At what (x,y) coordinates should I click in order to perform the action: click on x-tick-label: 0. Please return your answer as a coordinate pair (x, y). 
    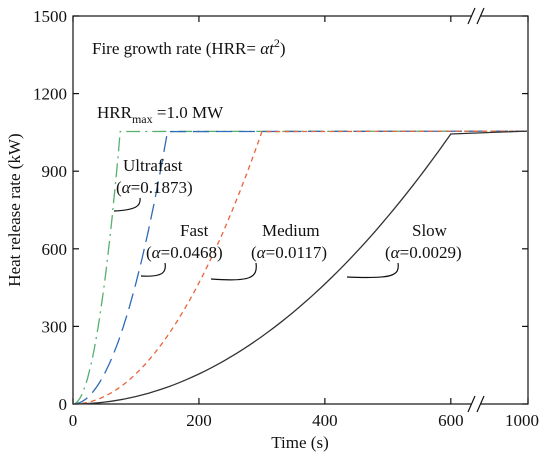
    Looking at the image, I should click on (73, 420).